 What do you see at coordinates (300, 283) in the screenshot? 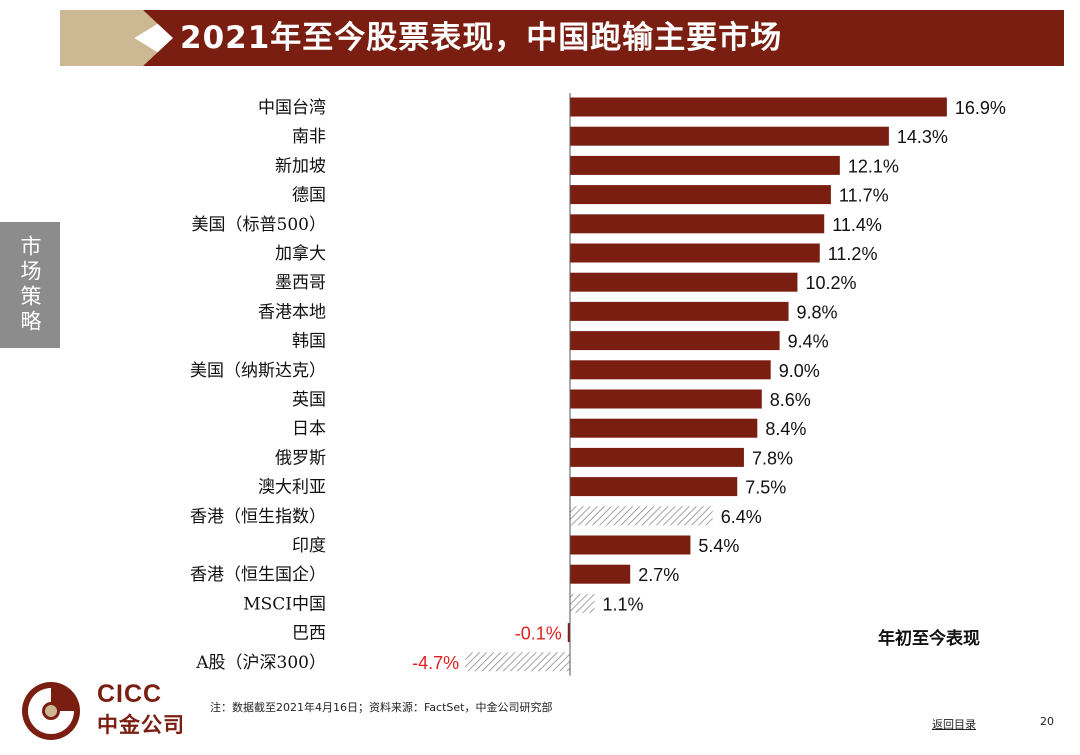
I see `category-label: 墨西哥` at bounding box center [300, 283].